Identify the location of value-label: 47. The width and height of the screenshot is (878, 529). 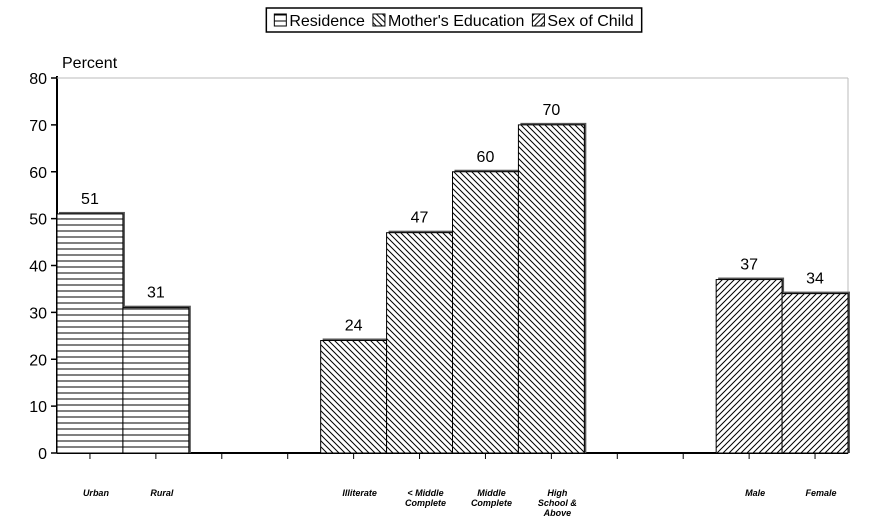
(420, 218).